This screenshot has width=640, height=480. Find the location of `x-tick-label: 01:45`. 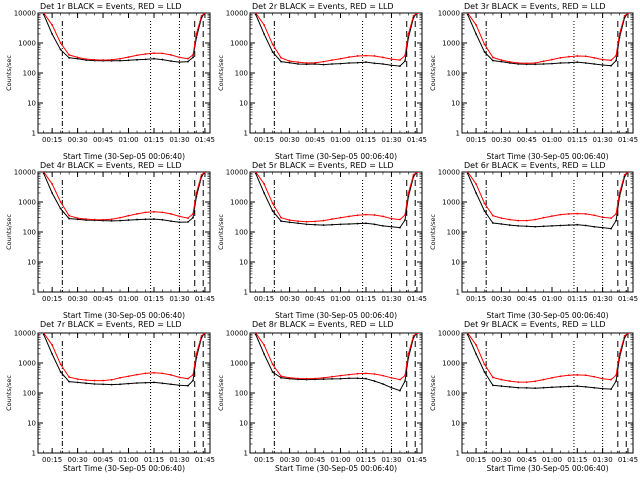

x-tick-label: 01:45 is located at coordinates (205, 299).